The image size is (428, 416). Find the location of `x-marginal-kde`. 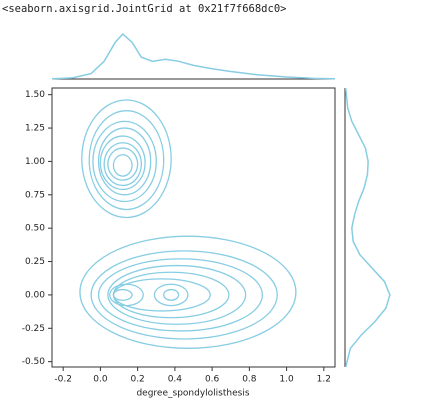

x-marginal-kde is located at coordinates (193, 56).